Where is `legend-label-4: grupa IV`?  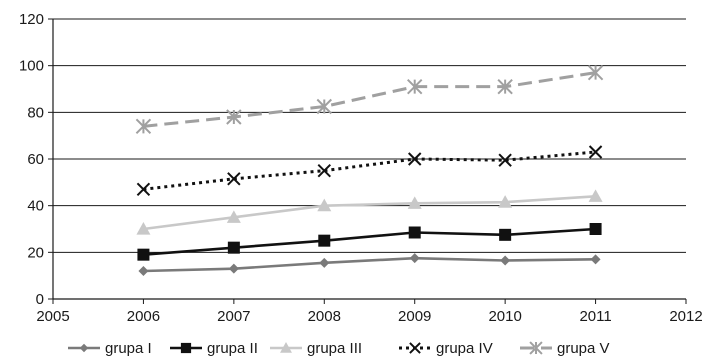 legend-label-4: grupa IV is located at coordinates (464, 348).